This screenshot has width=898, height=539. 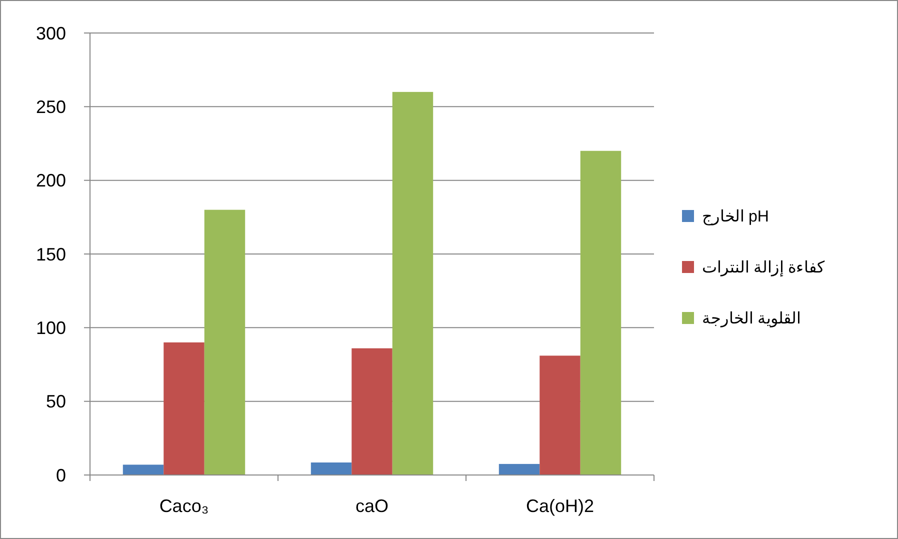 I want to click on y-tick-label: 100, so click(x=51, y=328).